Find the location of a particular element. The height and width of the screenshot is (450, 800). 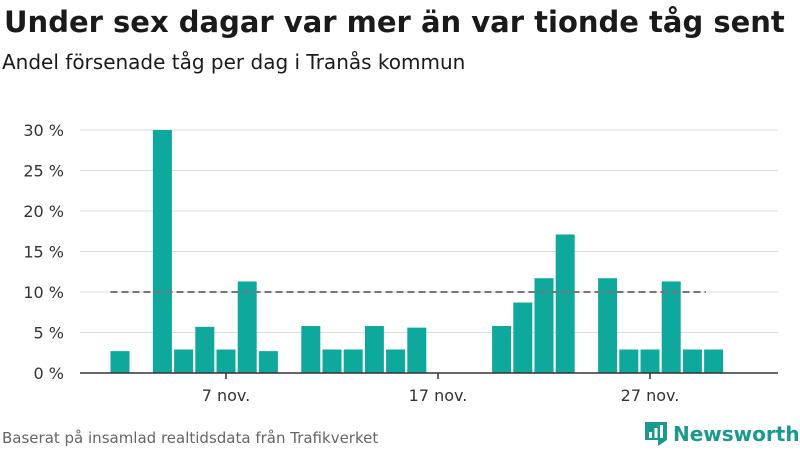

bar-chart-logo-icon is located at coordinates (656, 434).